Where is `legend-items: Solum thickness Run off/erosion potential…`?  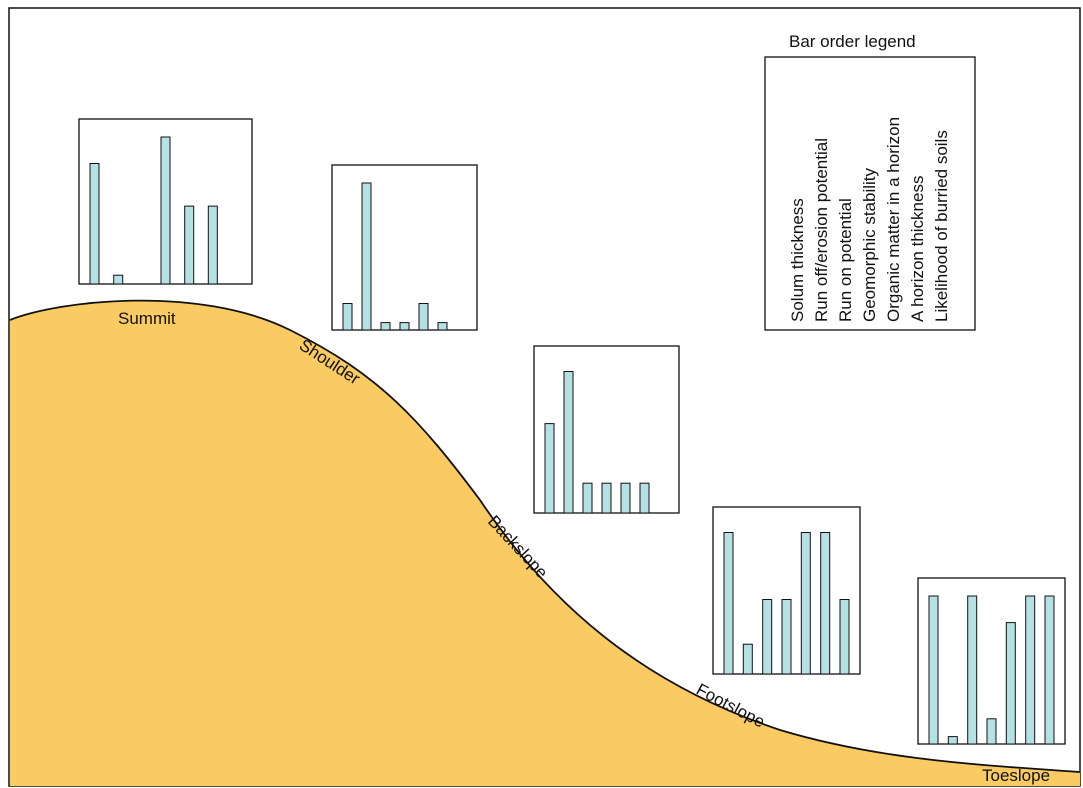 legend-items: Solum thickness Run off/erosion potential… is located at coordinates (869, 219).